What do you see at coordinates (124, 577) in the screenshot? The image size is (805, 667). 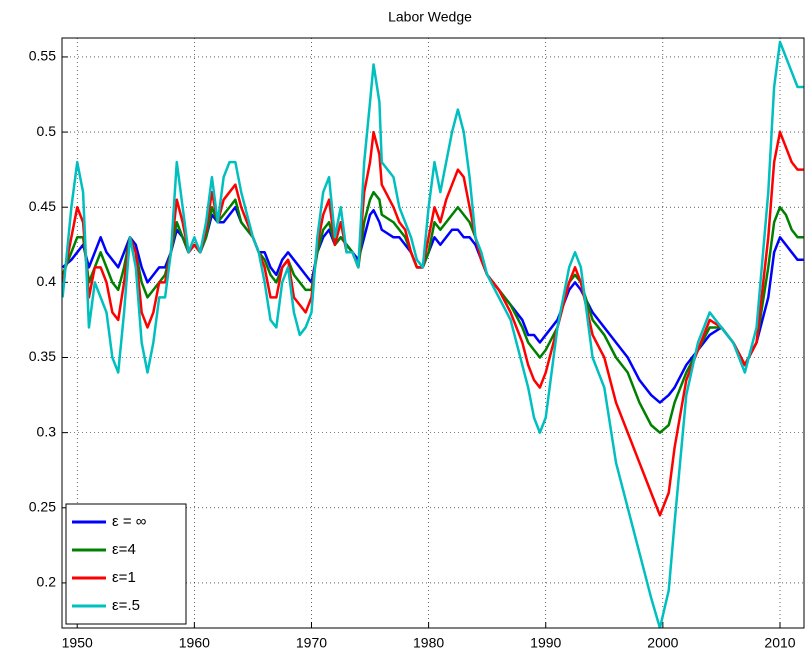 I see `legend-label: ε=1` at bounding box center [124, 577].